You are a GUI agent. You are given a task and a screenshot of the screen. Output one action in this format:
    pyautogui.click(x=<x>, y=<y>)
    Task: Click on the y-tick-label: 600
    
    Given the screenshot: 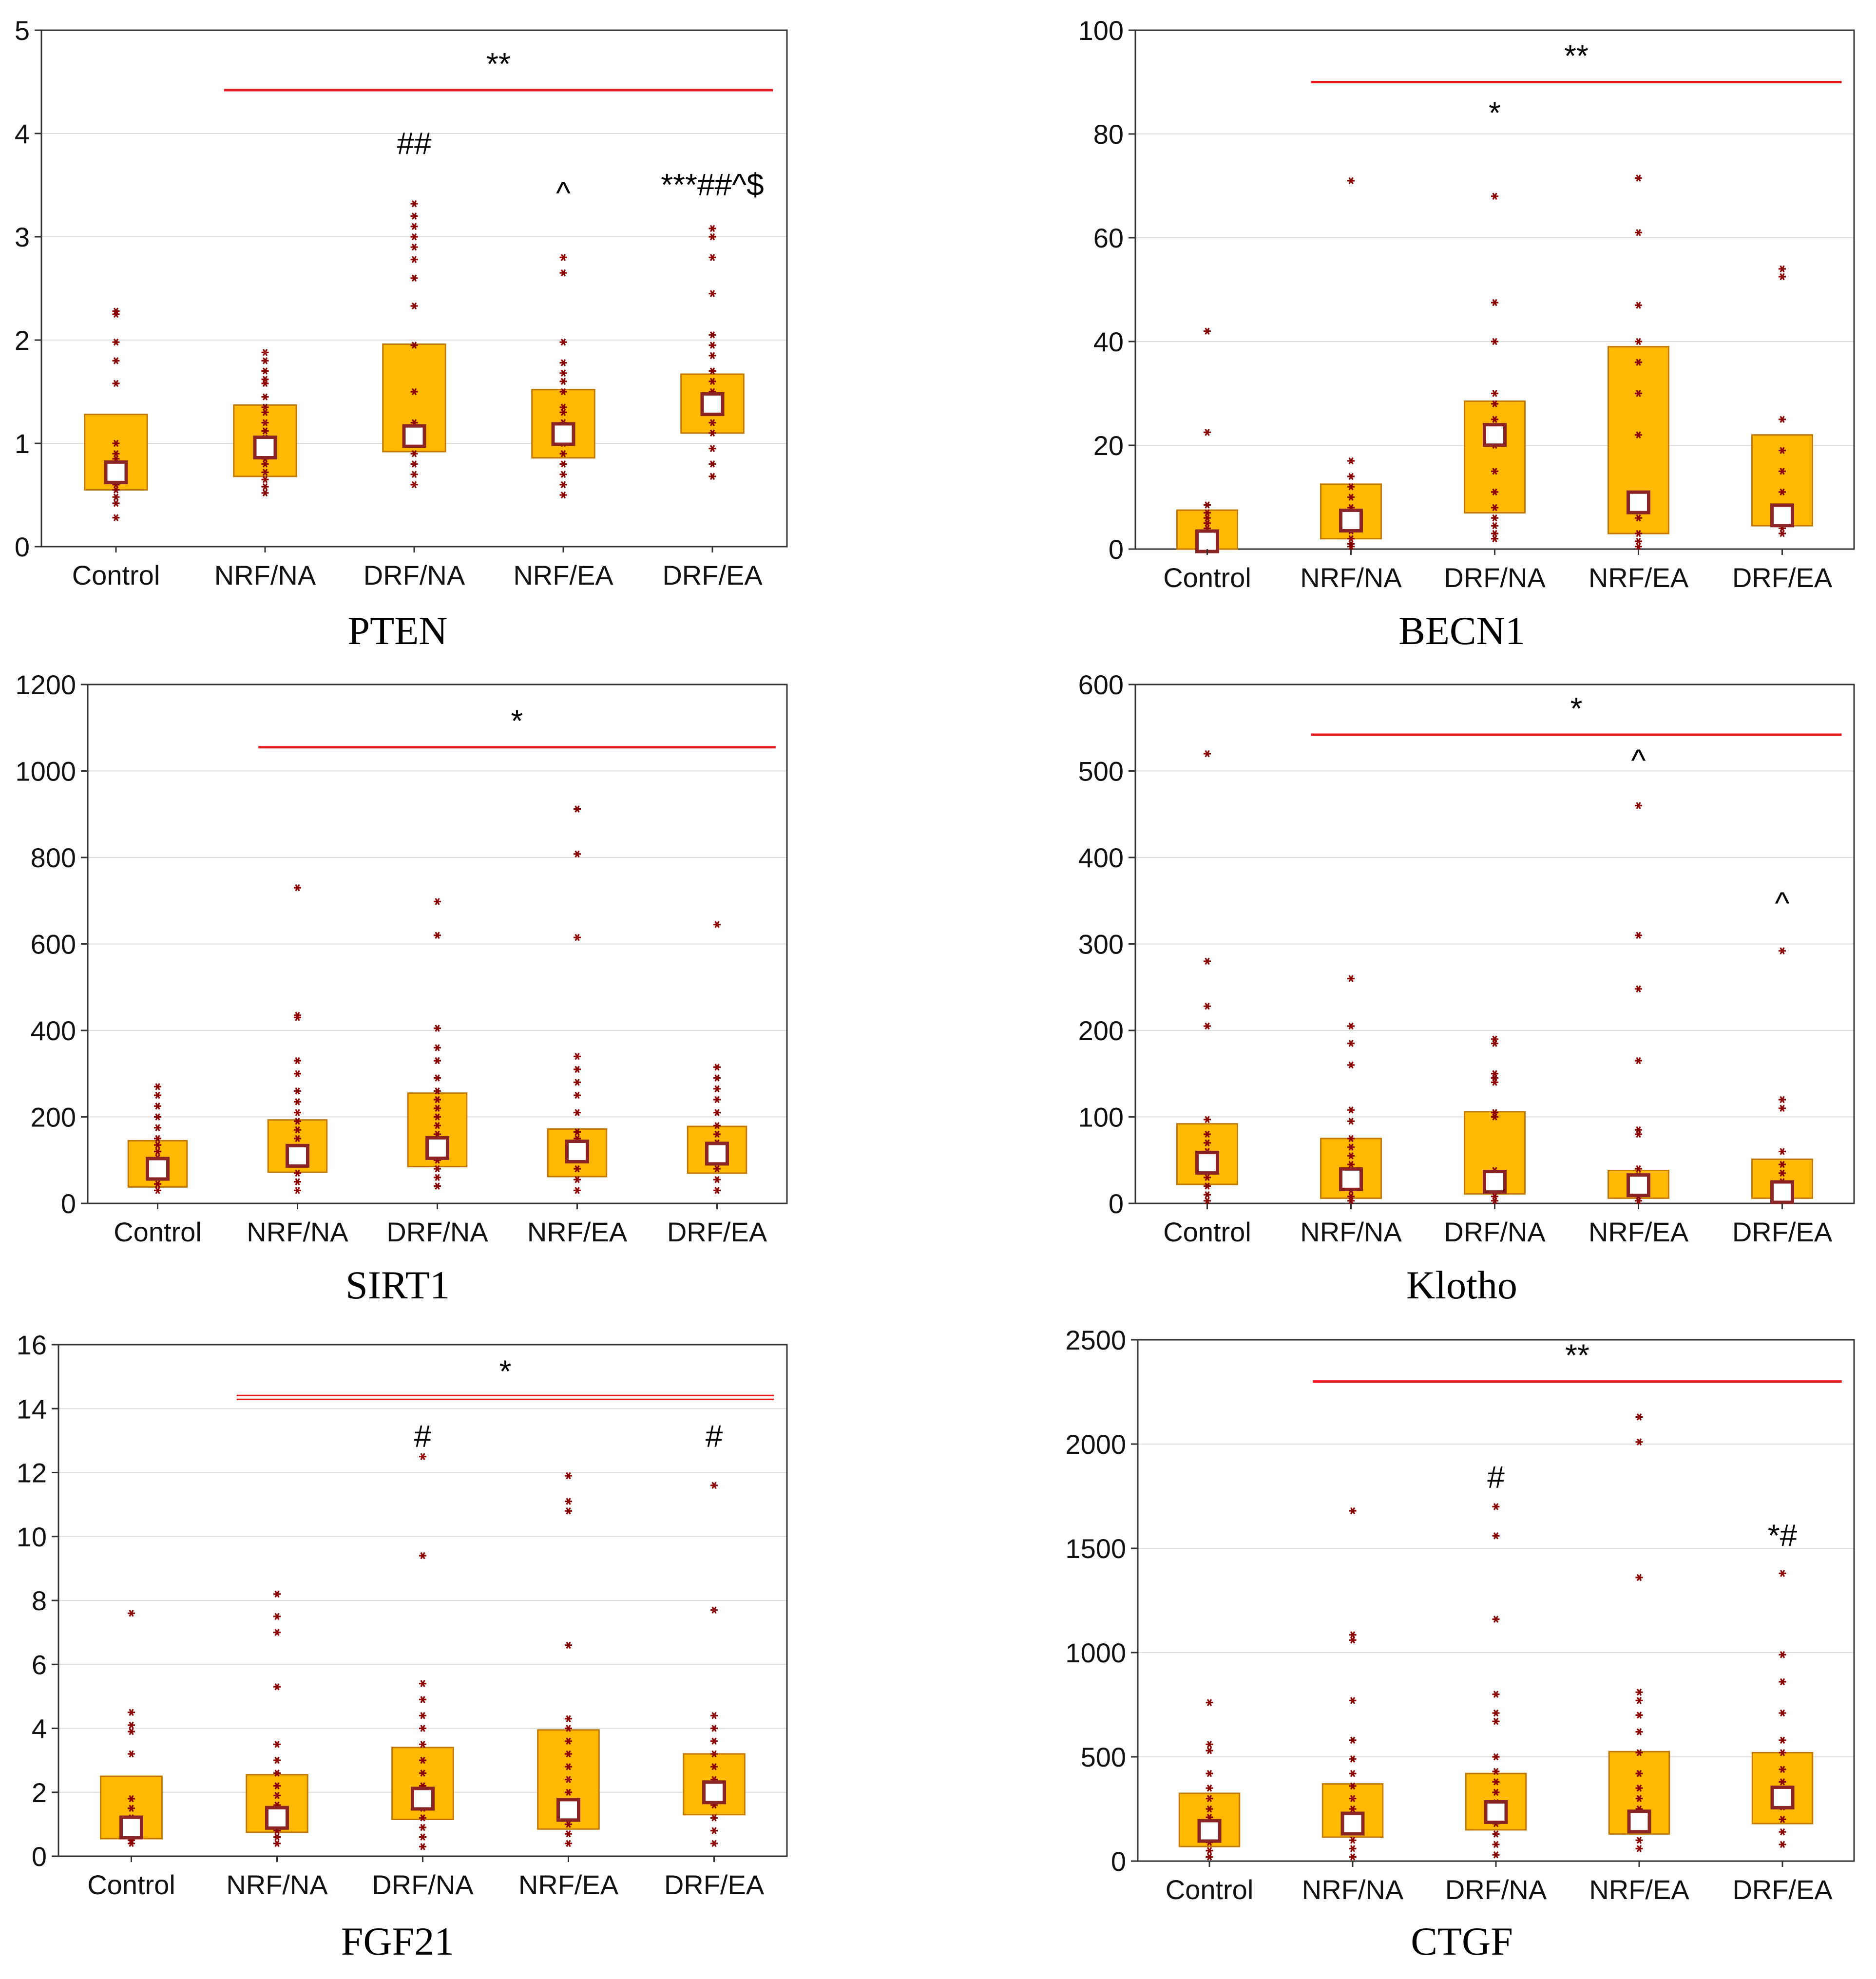 What is the action you would take?
    pyautogui.click(x=1101, y=684)
    